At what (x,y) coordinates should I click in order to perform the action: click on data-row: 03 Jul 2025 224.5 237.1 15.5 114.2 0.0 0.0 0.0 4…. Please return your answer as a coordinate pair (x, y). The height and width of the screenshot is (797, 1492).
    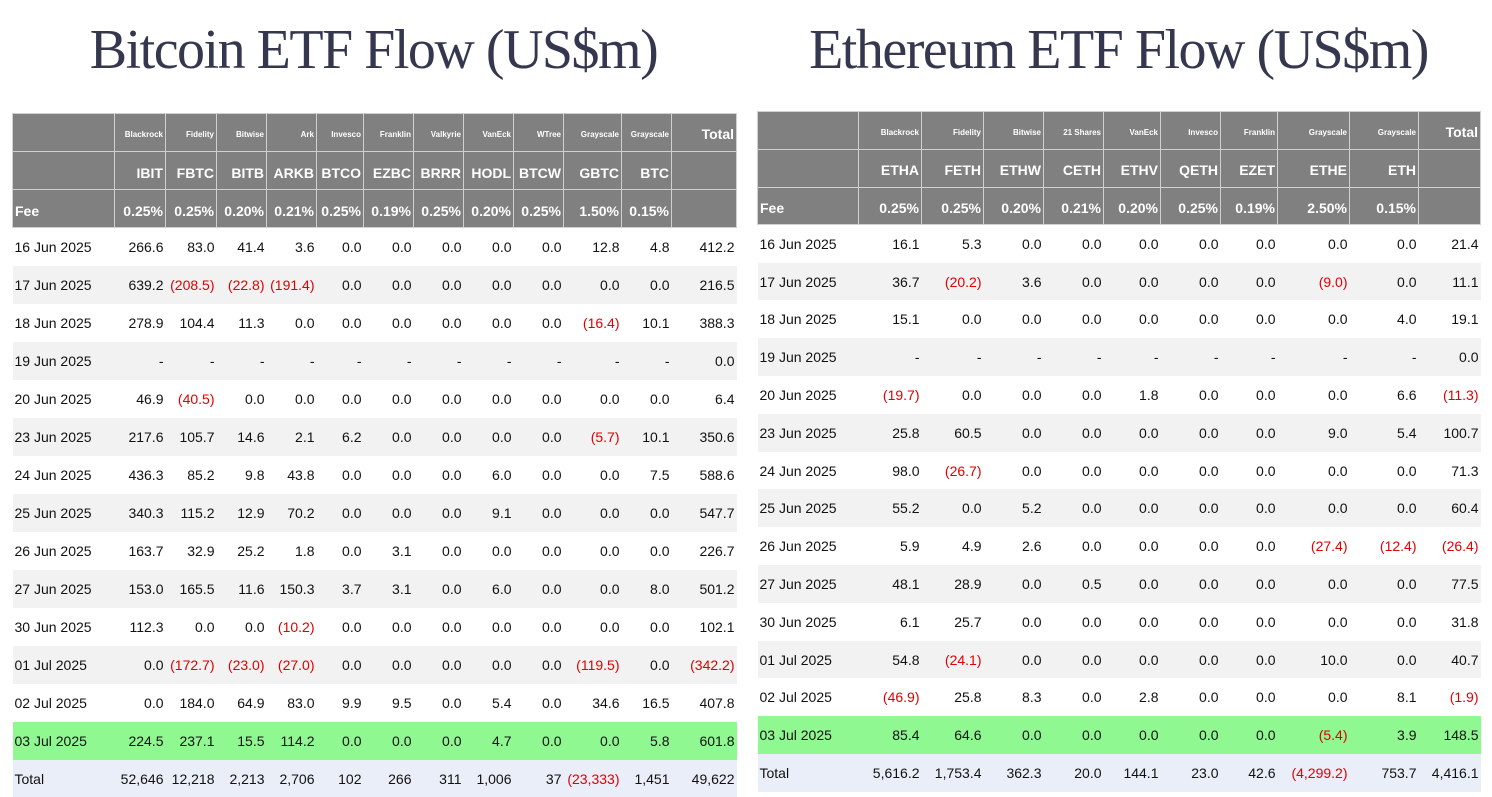
    Looking at the image, I should click on (374, 740).